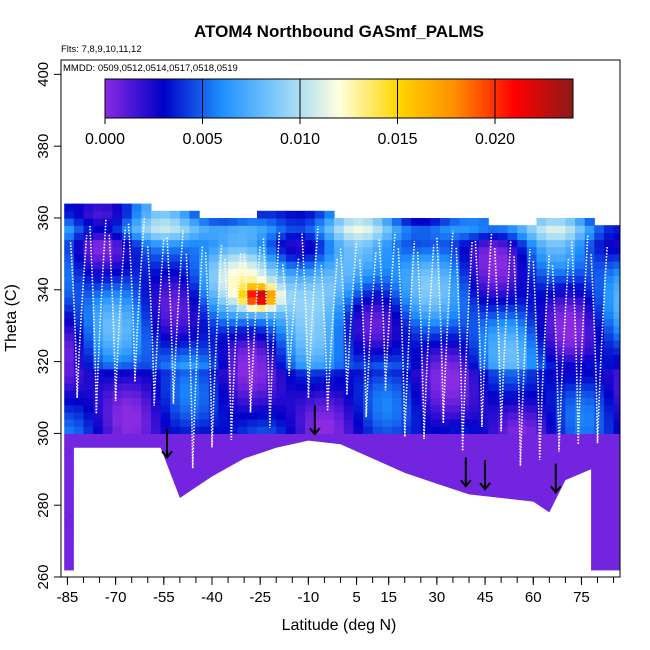 The height and width of the screenshot is (650, 650). What do you see at coordinates (581, 597) in the screenshot?
I see `x-tick-label: 75` at bounding box center [581, 597].